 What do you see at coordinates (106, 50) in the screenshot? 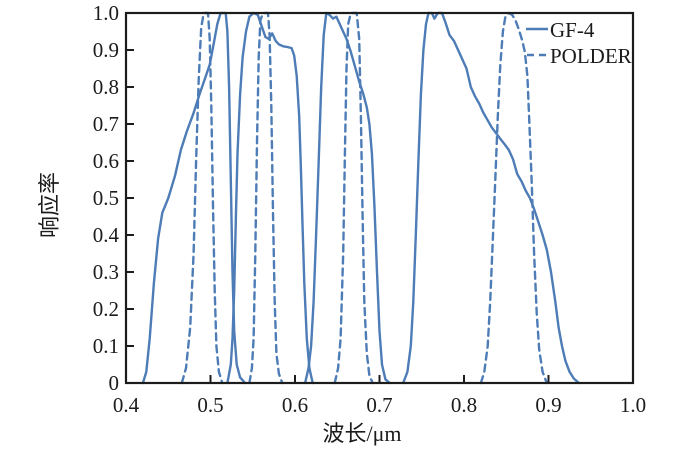
I see `y-tick-label: 0.9` at bounding box center [106, 50].